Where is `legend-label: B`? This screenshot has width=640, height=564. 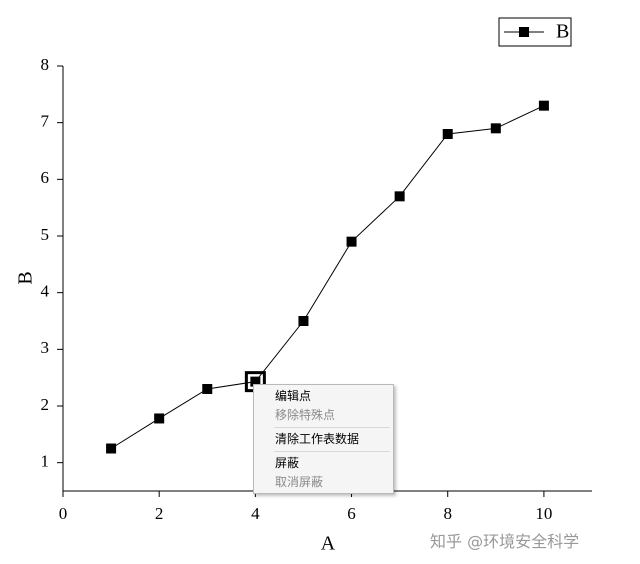 legend-label: B is located at coordinates (562, 32).